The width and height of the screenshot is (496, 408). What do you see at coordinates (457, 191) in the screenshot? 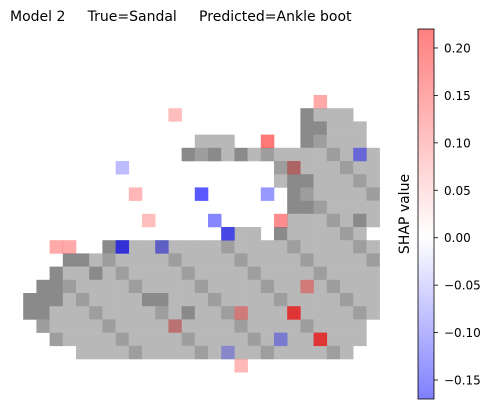
I see `colorbar-tick-label: 0.05` at bounding box center [457, 191].